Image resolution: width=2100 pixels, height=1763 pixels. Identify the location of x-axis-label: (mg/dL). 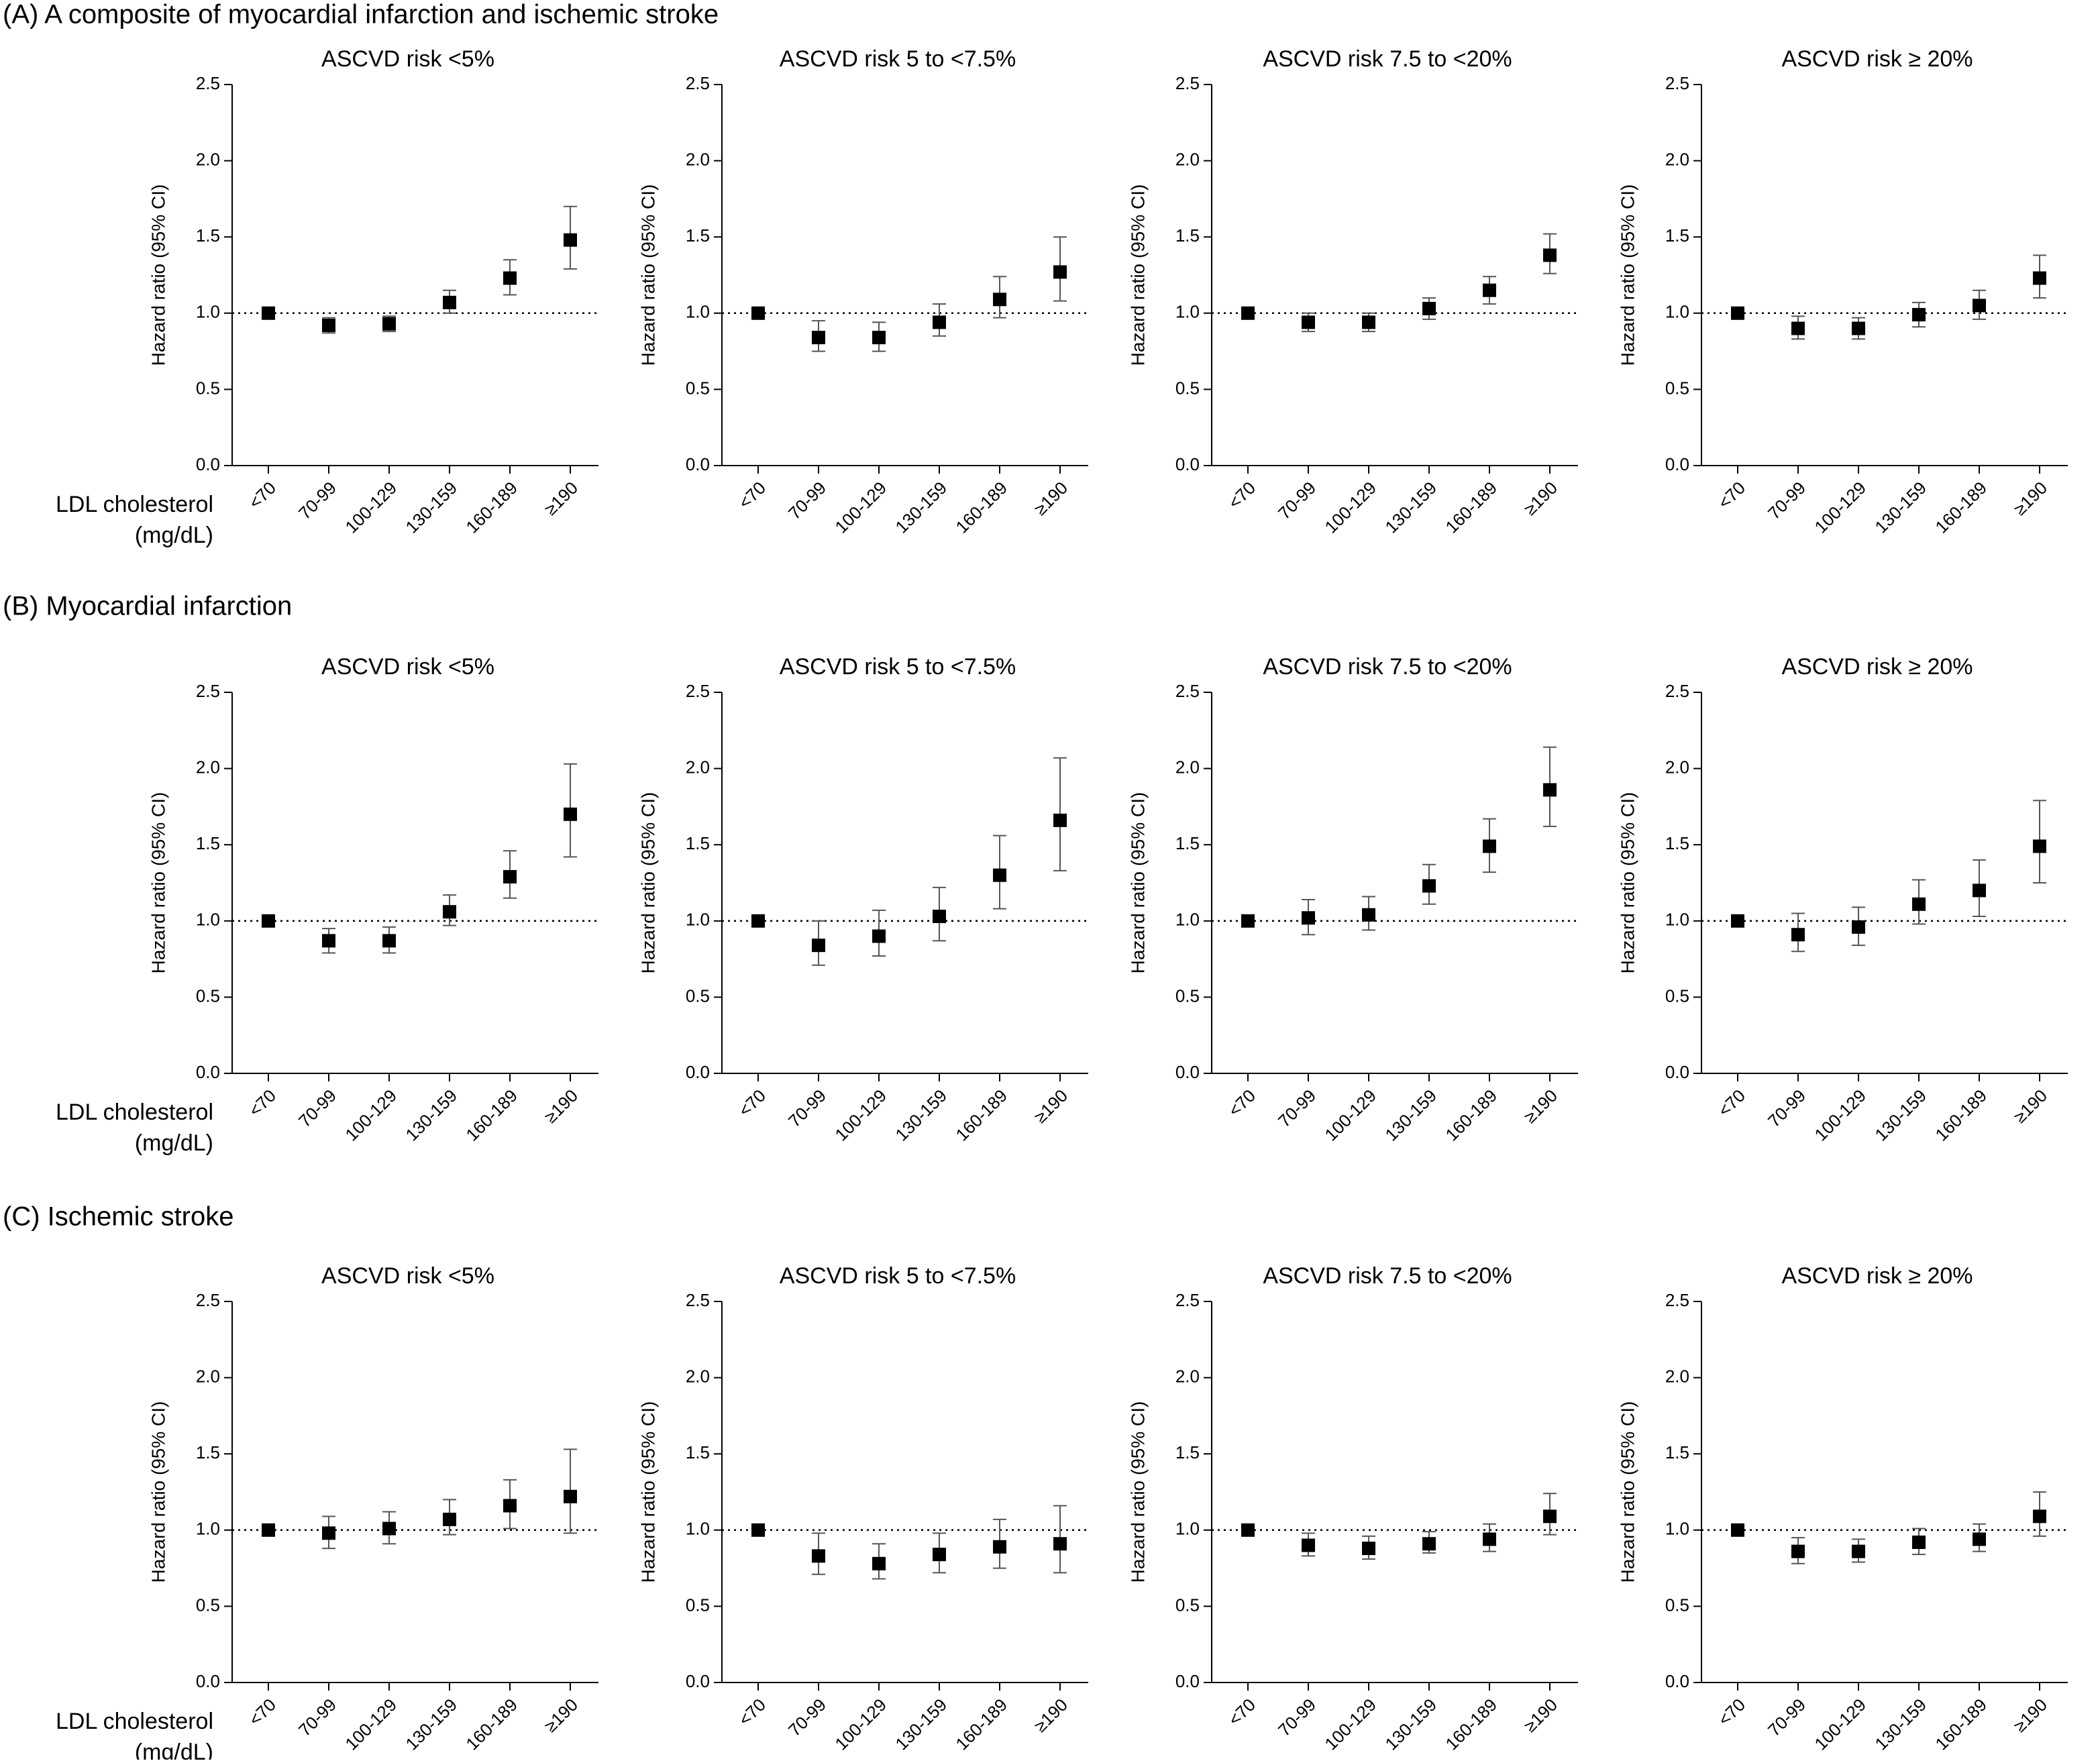
(174, 535).